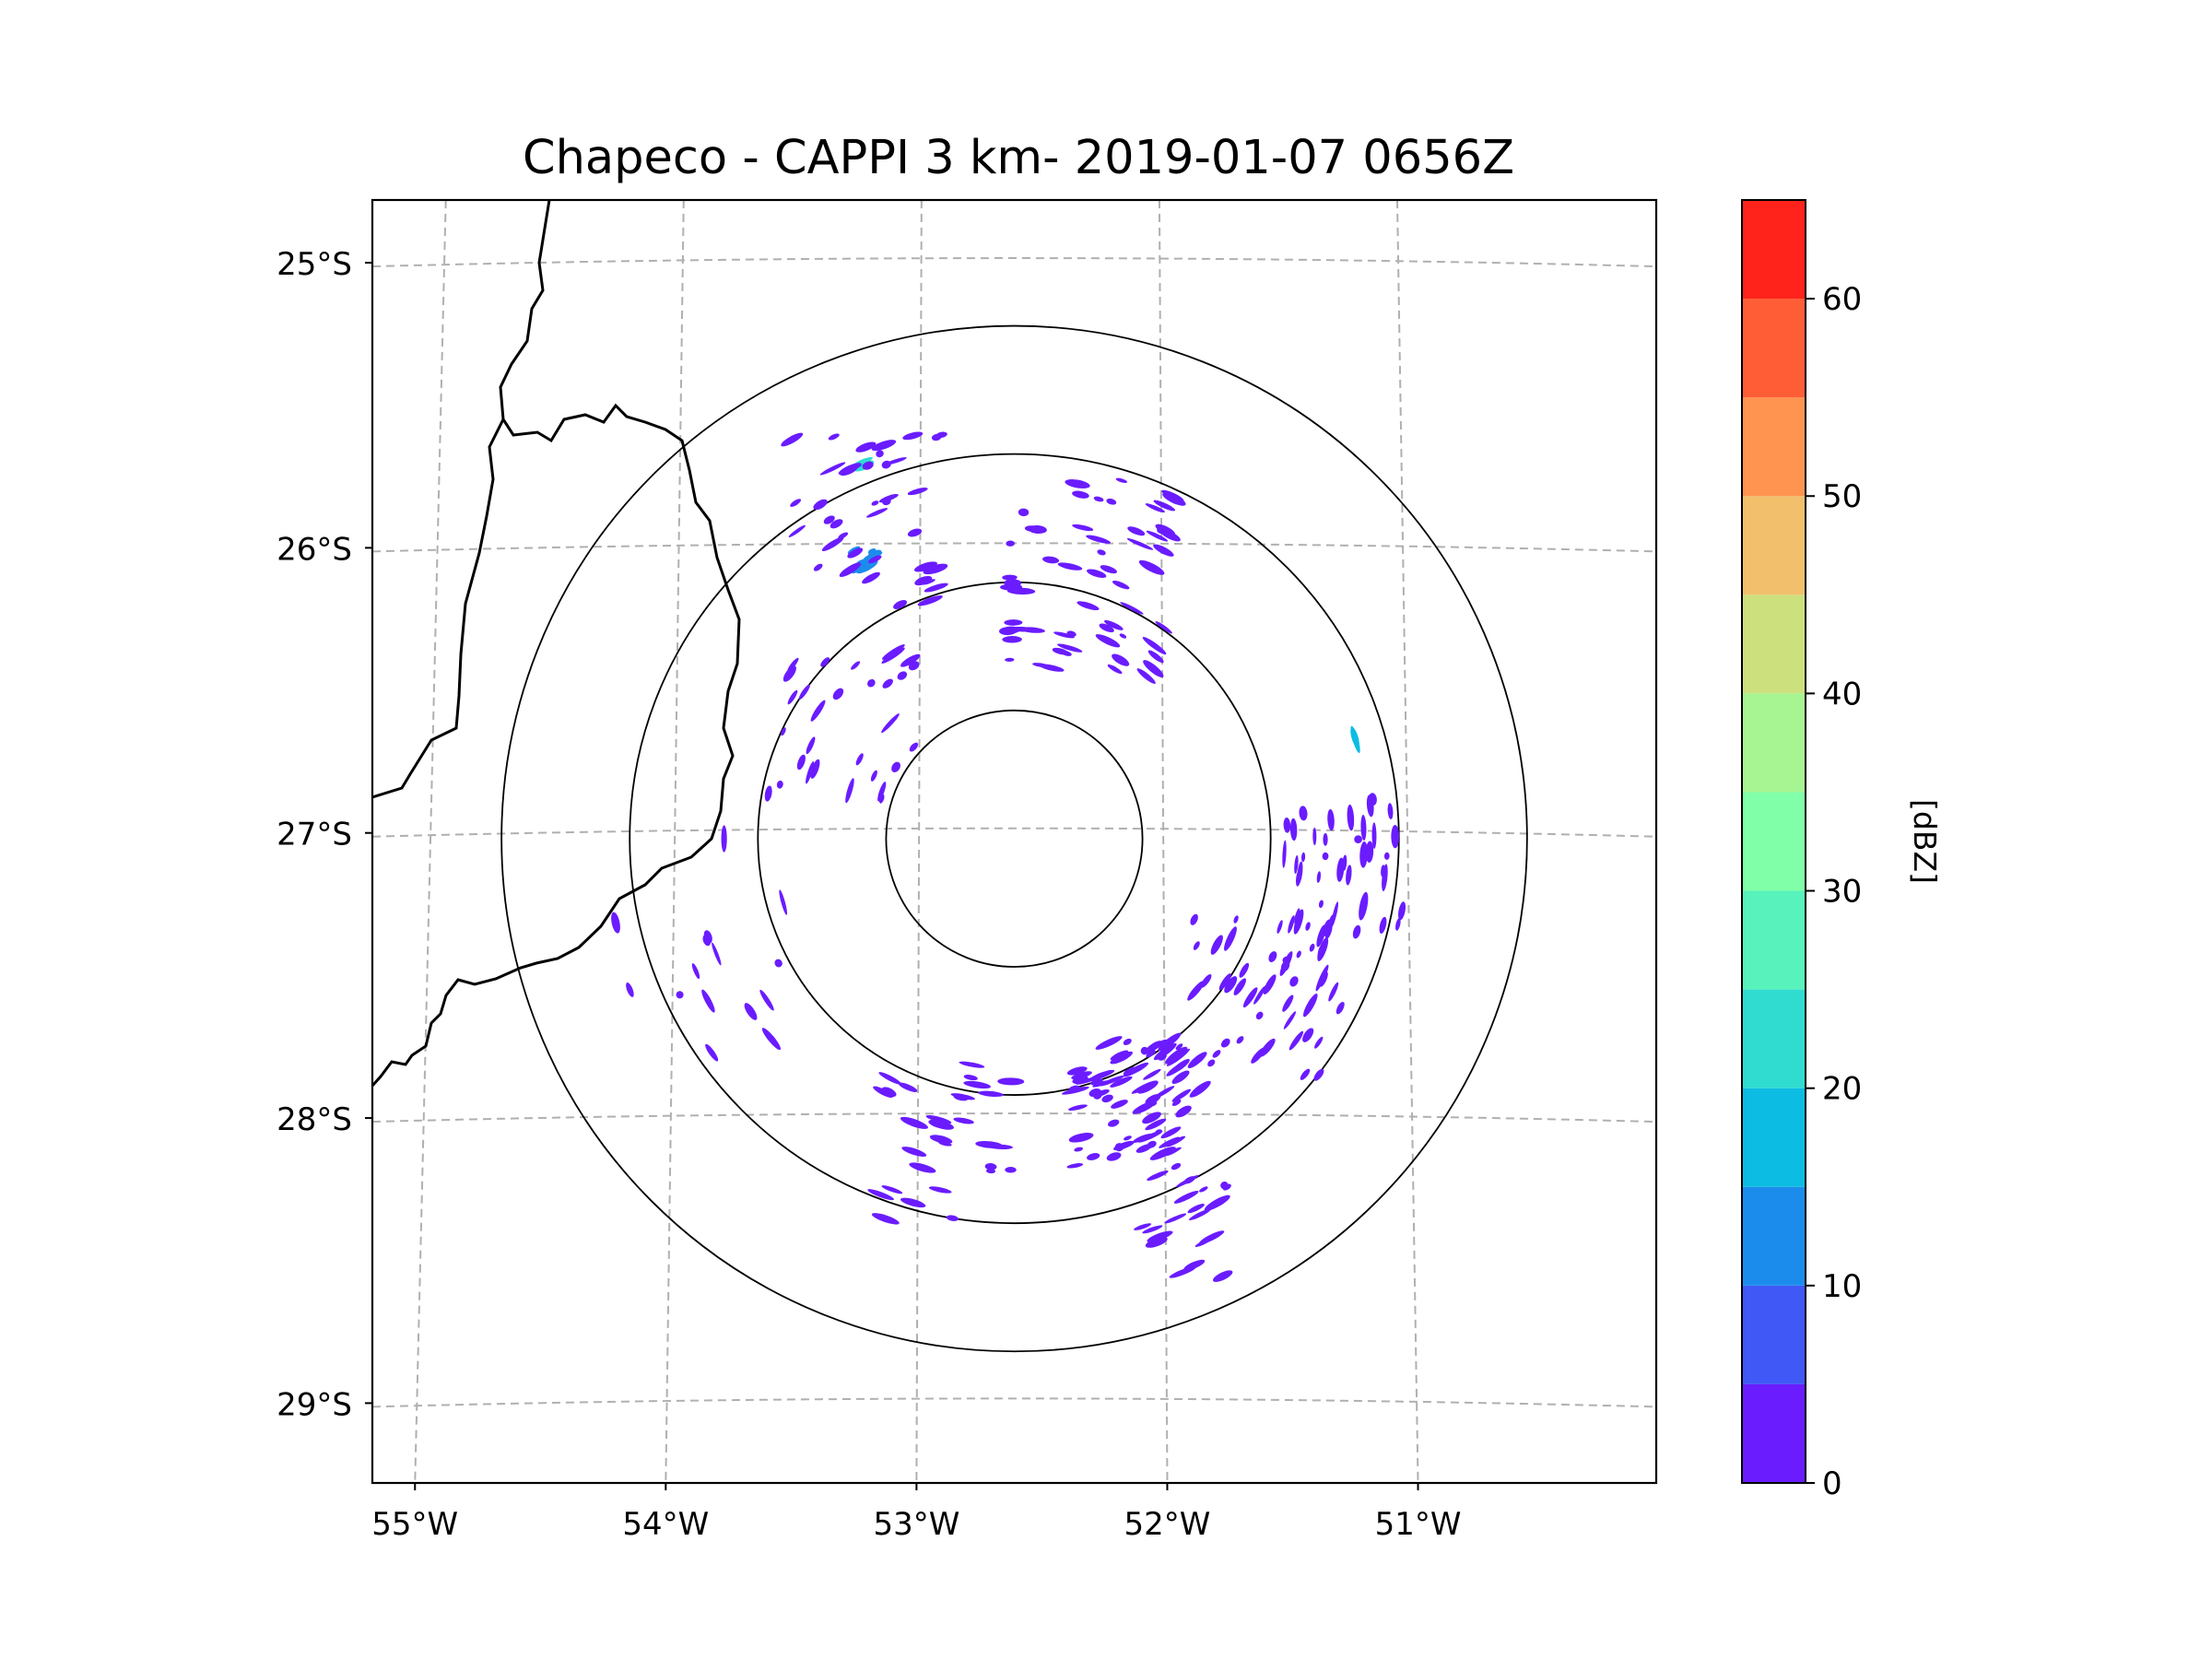  I want to click on colorbar-tick-label: 30, so click(1842, 892).